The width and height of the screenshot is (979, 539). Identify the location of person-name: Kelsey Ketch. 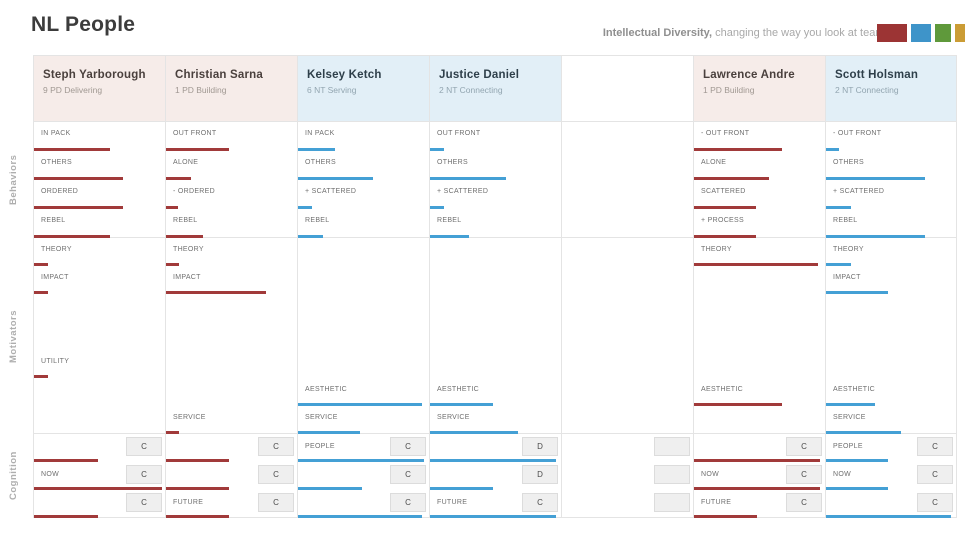
(344, 75).